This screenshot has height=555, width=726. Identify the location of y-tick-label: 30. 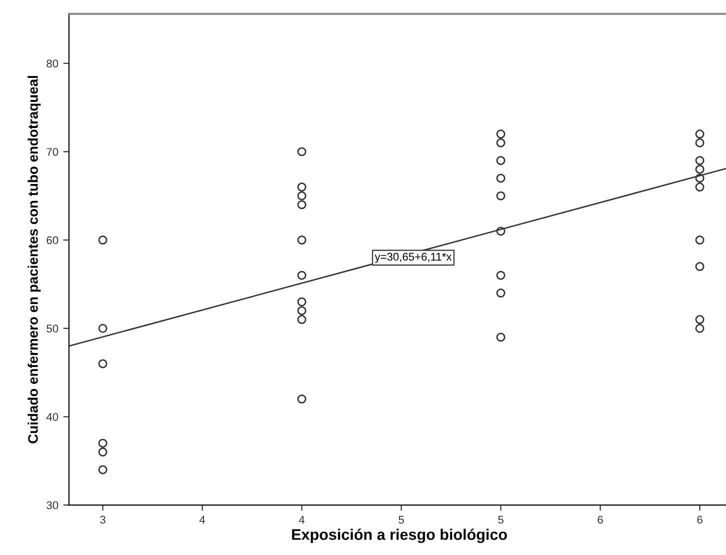
(52, 505).